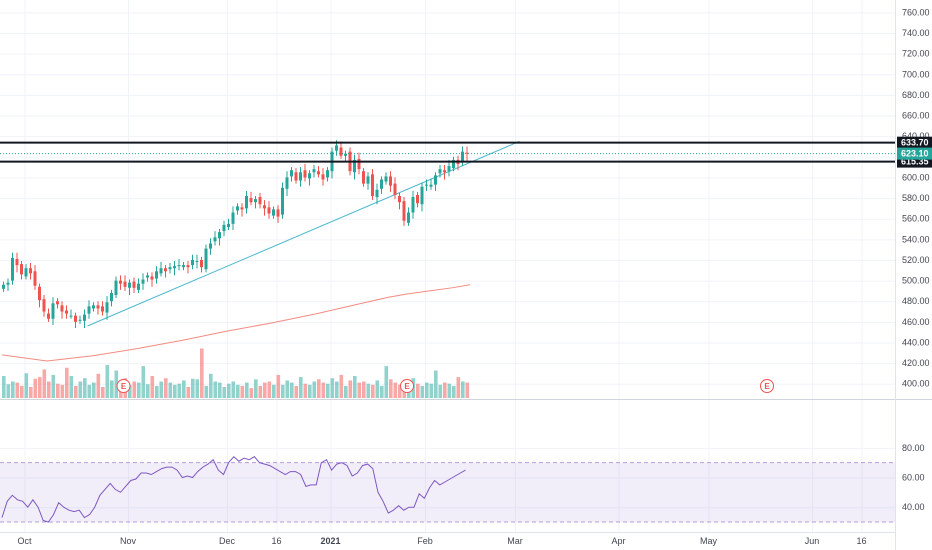  I want to click on time-axis-label: Oct, so click(24, 541).